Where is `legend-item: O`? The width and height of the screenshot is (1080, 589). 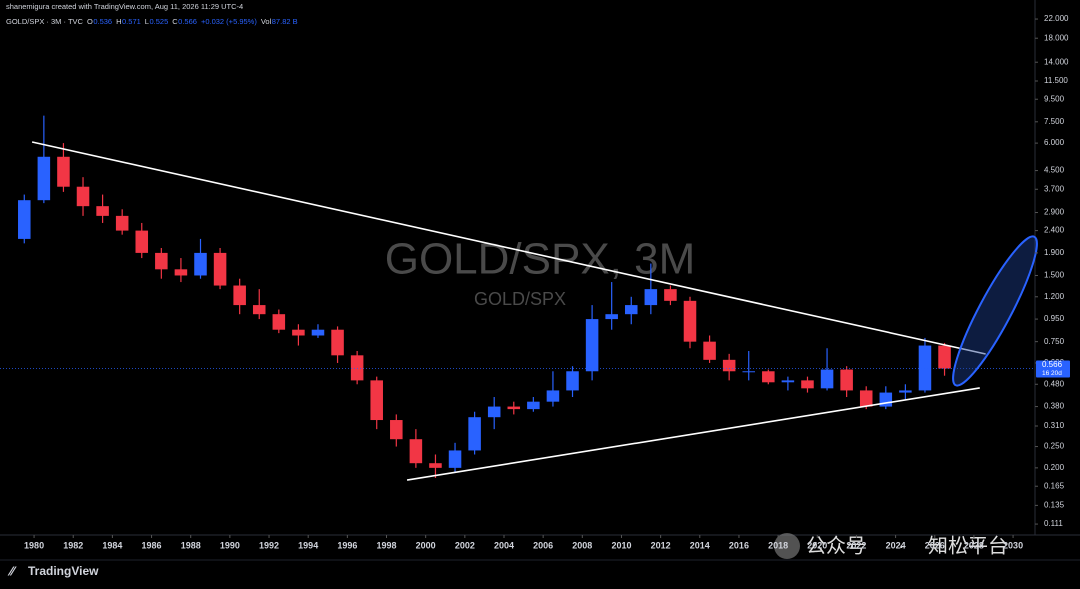 legend-item: O is located at coordinates (90, 21).